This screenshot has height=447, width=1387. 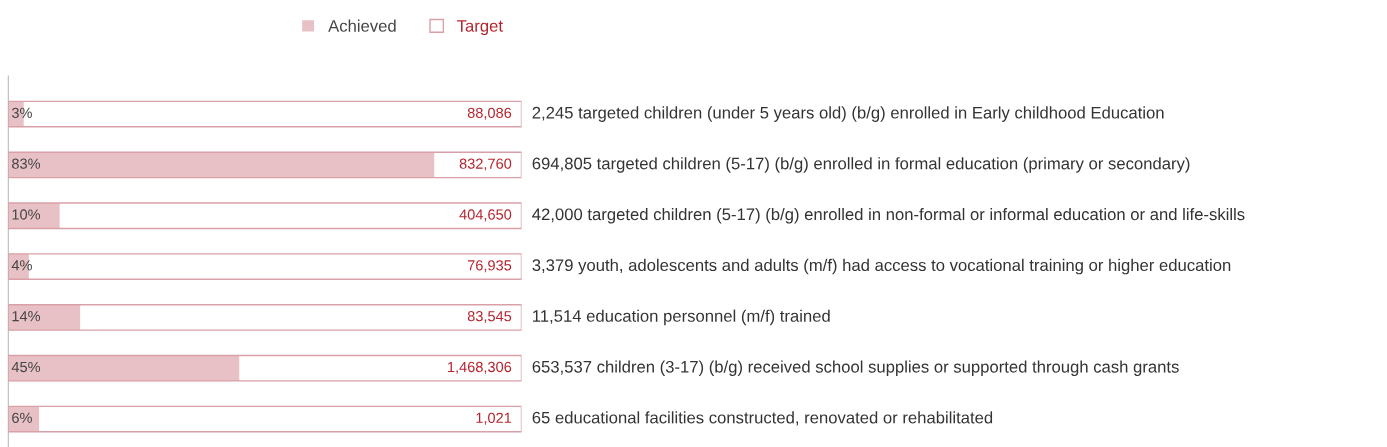 I want to click on annotation: 83,545, so click(x=489, y=317).